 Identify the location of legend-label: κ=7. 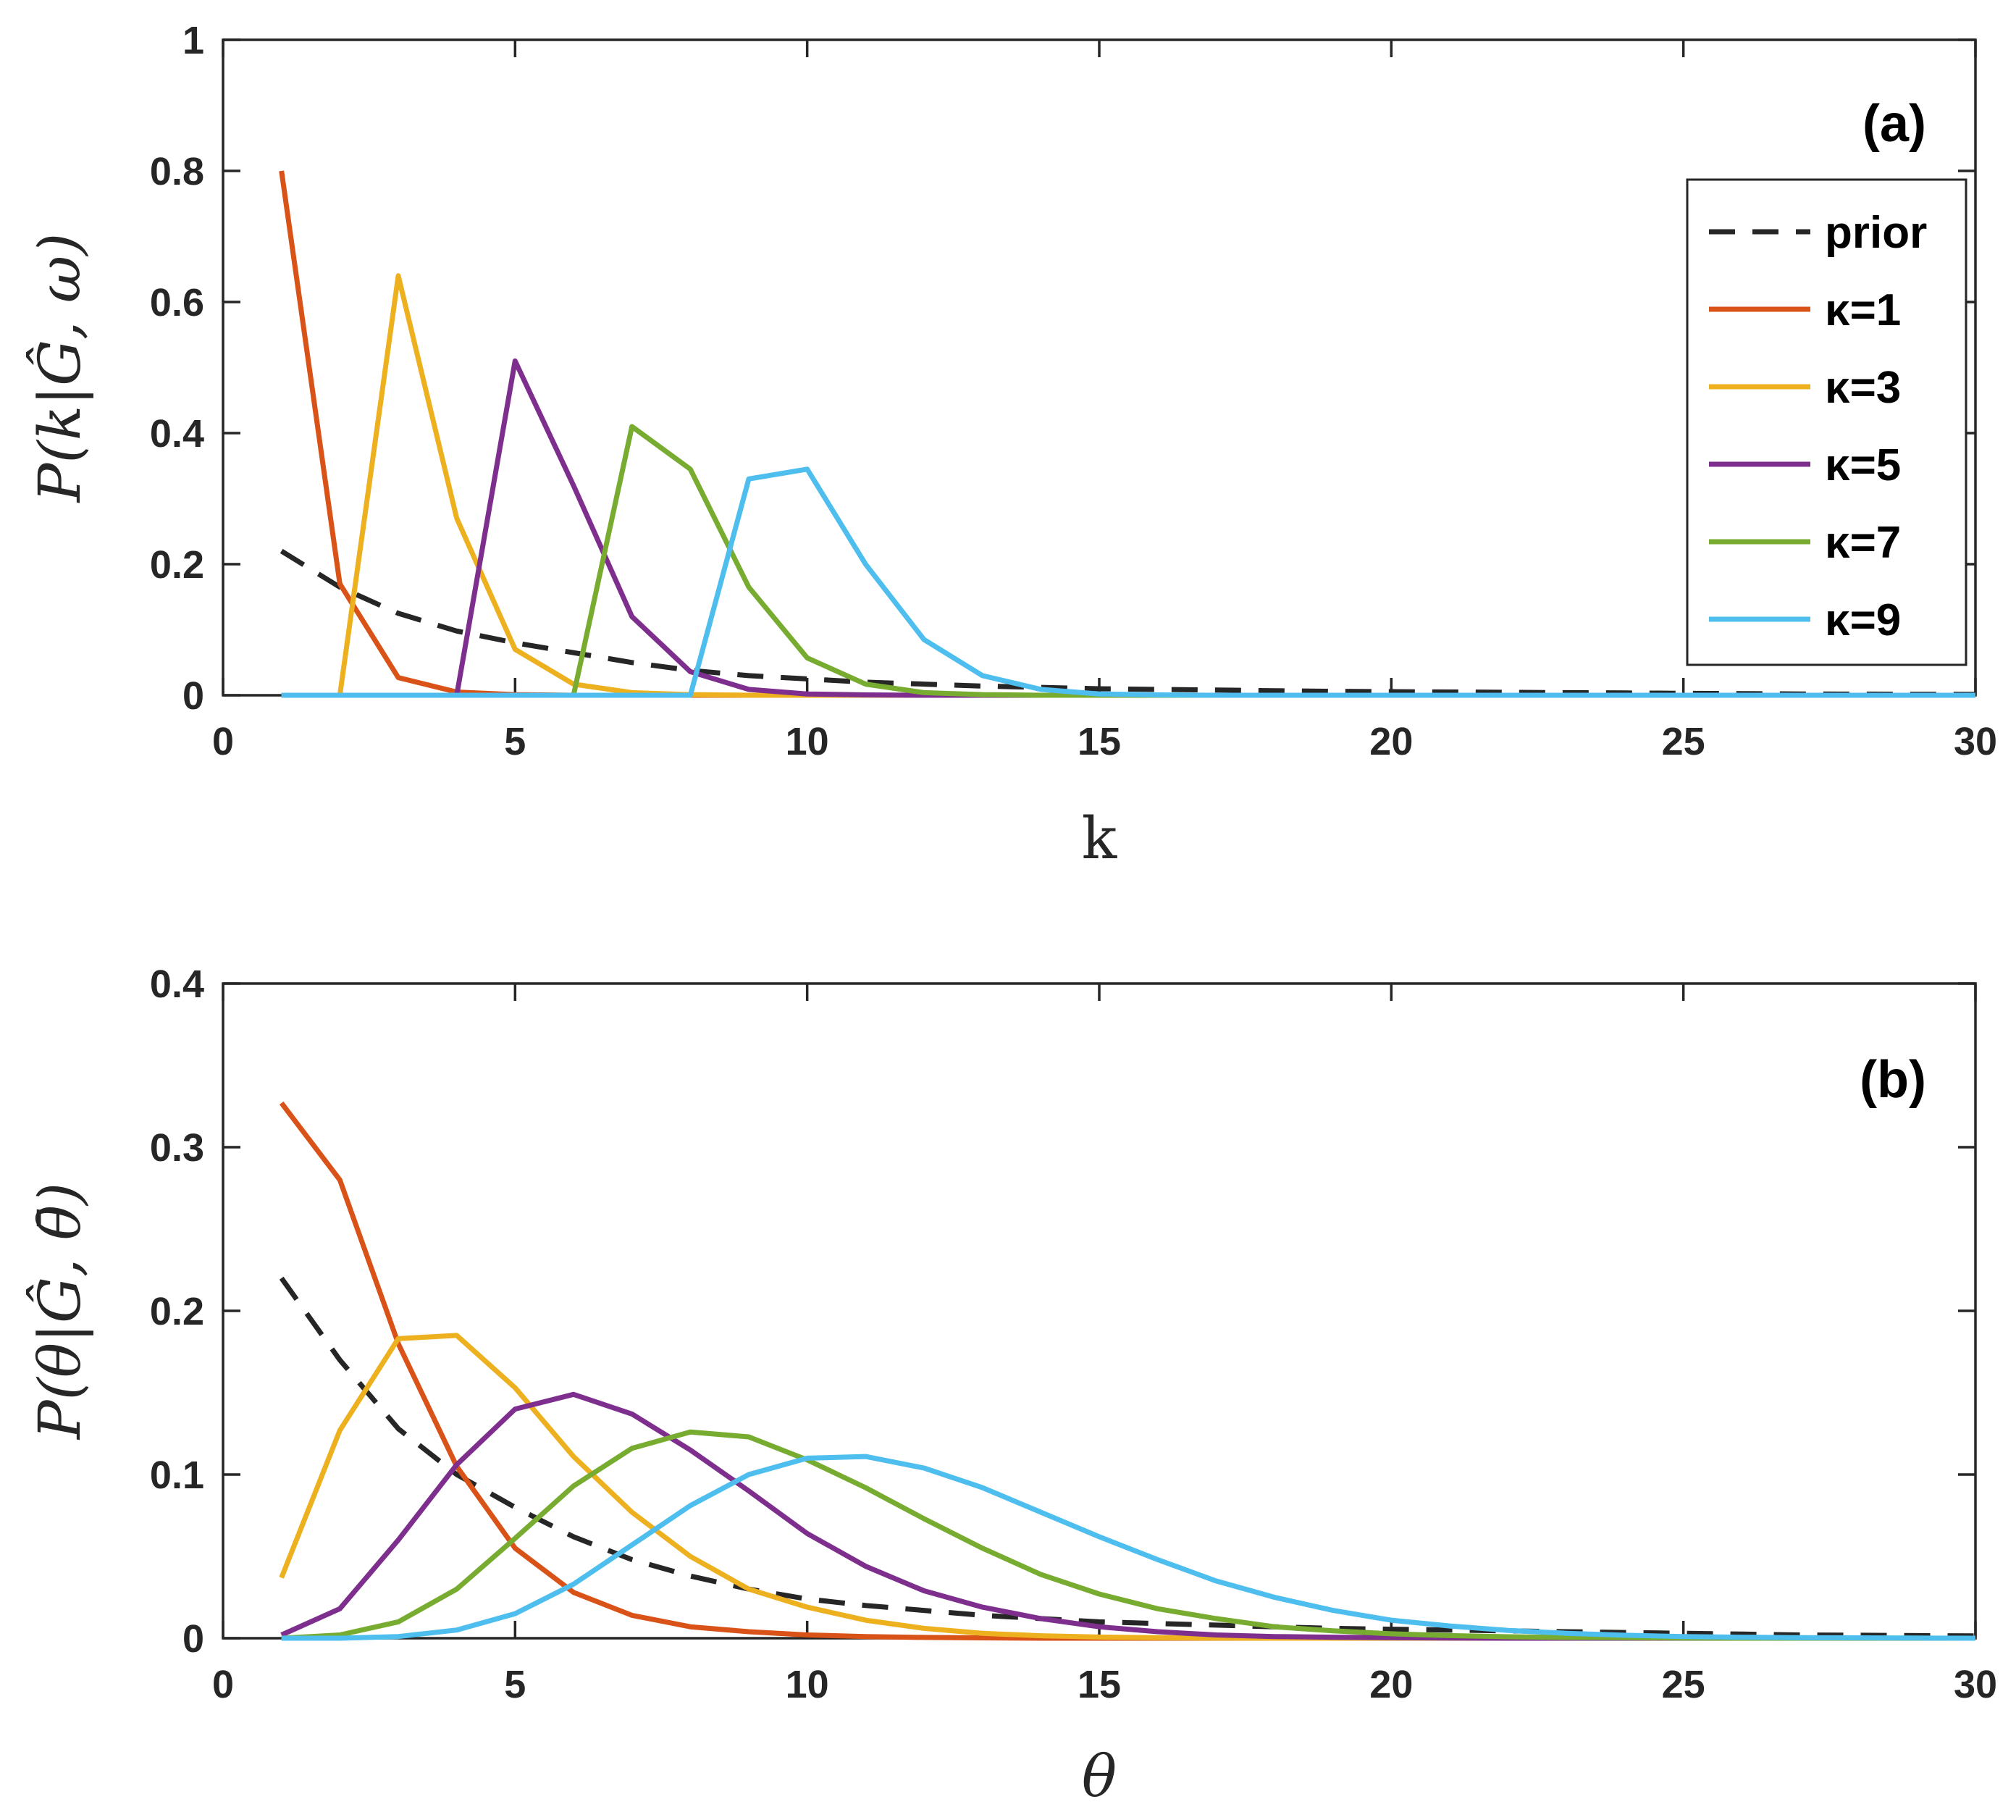
(1863, 543).